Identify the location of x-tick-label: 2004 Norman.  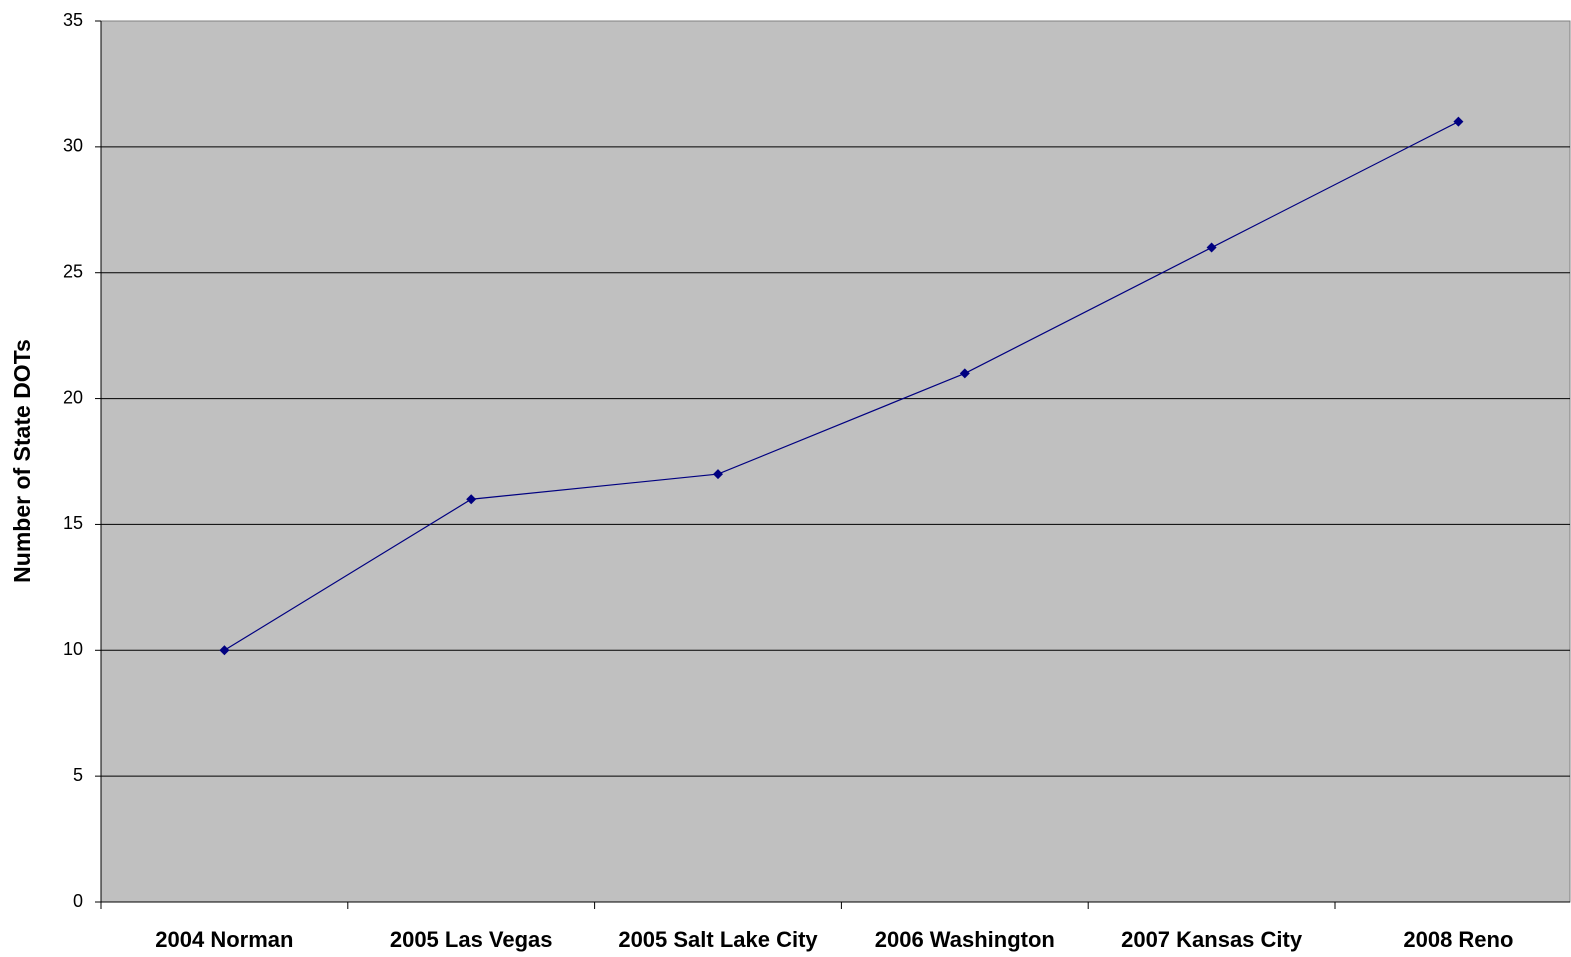
(224, 939).